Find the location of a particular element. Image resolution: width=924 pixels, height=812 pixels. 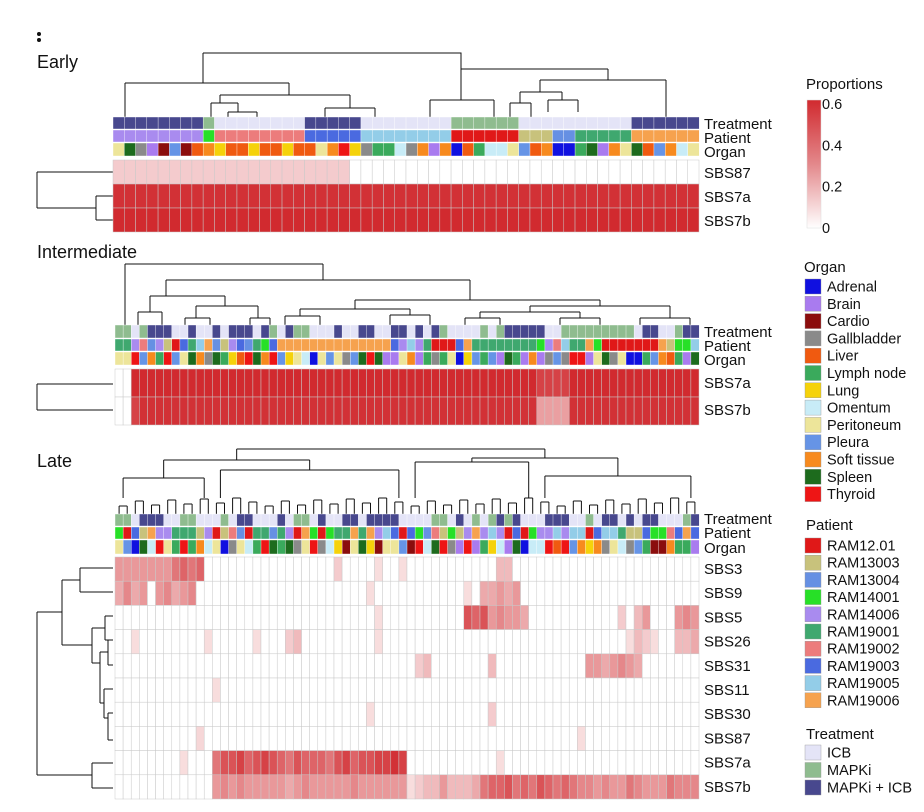

intermediate-organ-annotation is located at coordinates (407, 358).